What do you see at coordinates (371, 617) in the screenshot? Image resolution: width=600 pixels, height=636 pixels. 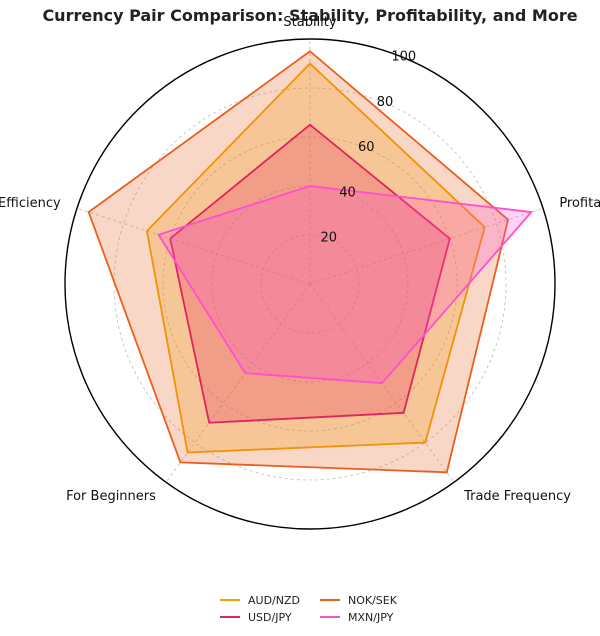 I see `legend-label-mxn-jpy: MXN/JPY` at bounding box center [371, 617].